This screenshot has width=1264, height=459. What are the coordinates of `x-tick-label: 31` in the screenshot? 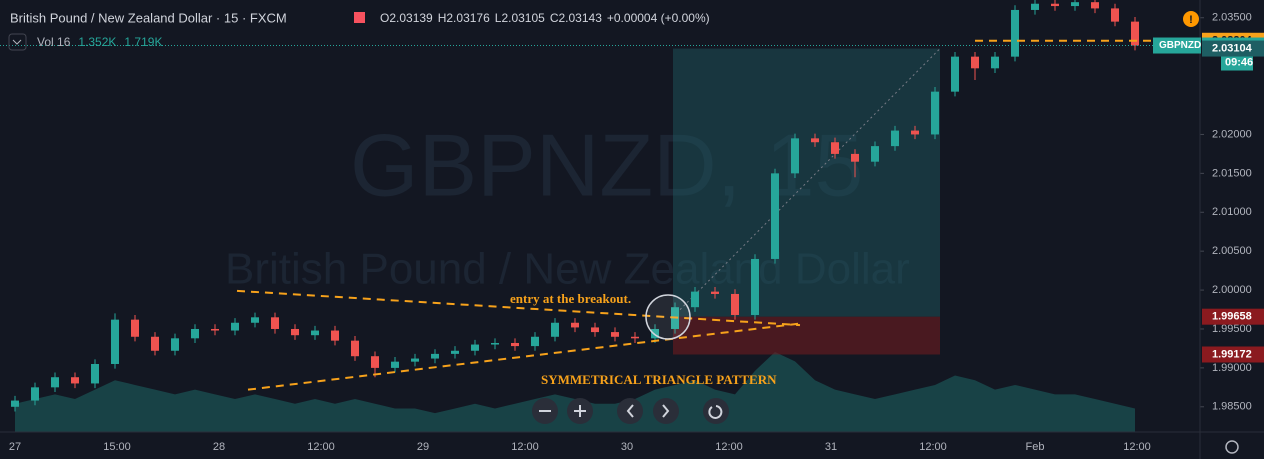 It's located at (831, 447).